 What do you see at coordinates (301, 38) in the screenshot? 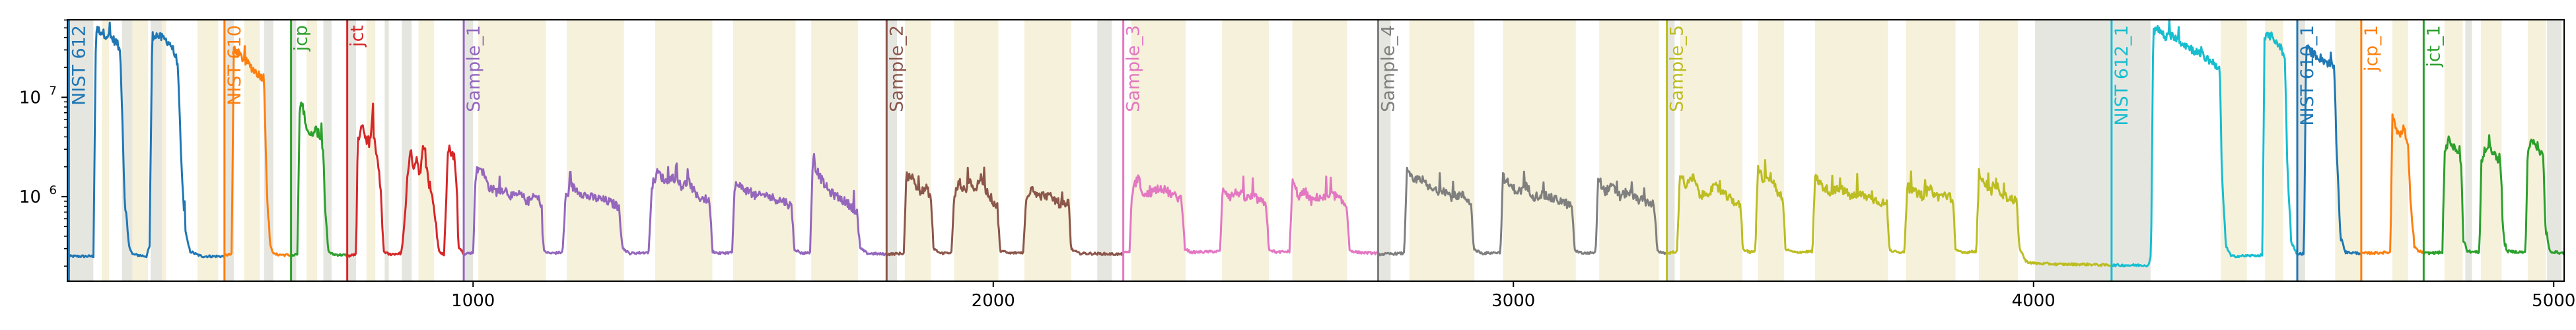
I see `marker-label: jcp` at bounding box center [301, 38].